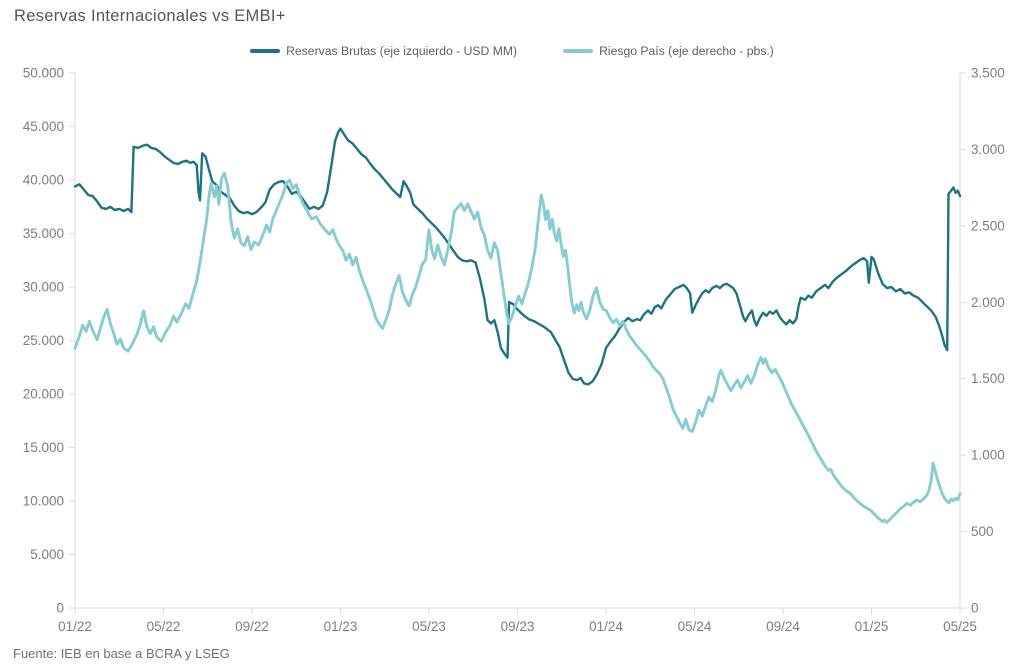 Image resolution: width=1024 pixels, height=669 pixels. I want to click on x-tick-label: 01/25, so click(872, 626).